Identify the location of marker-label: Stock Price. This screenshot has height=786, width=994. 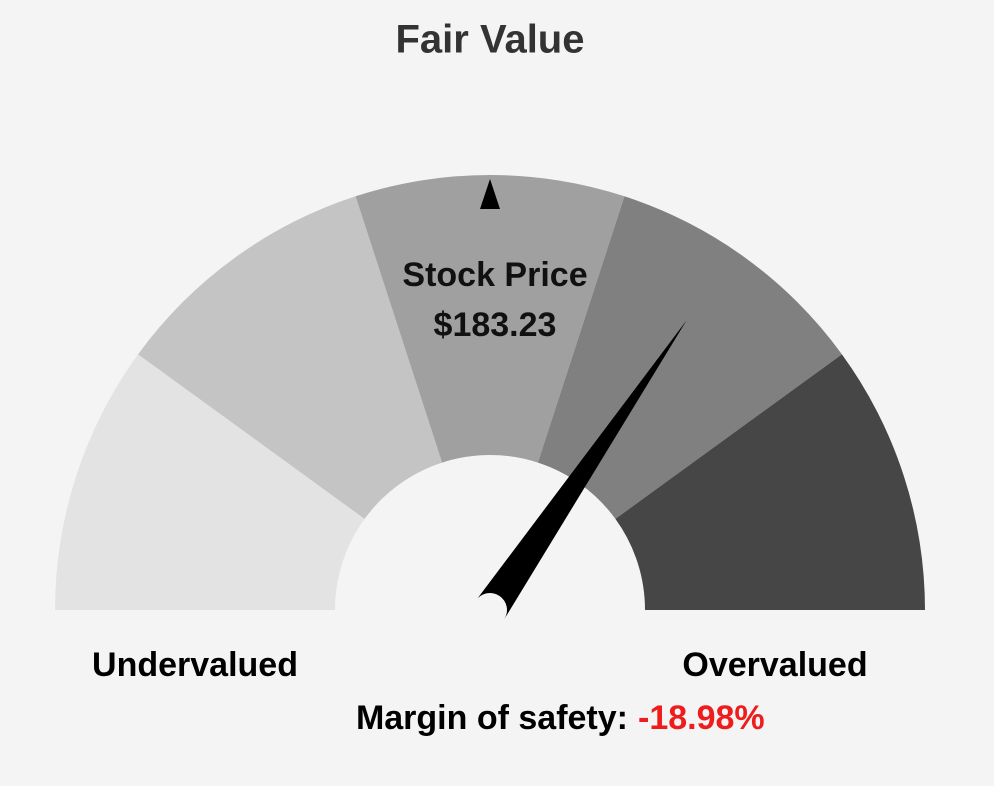
(494, 275).